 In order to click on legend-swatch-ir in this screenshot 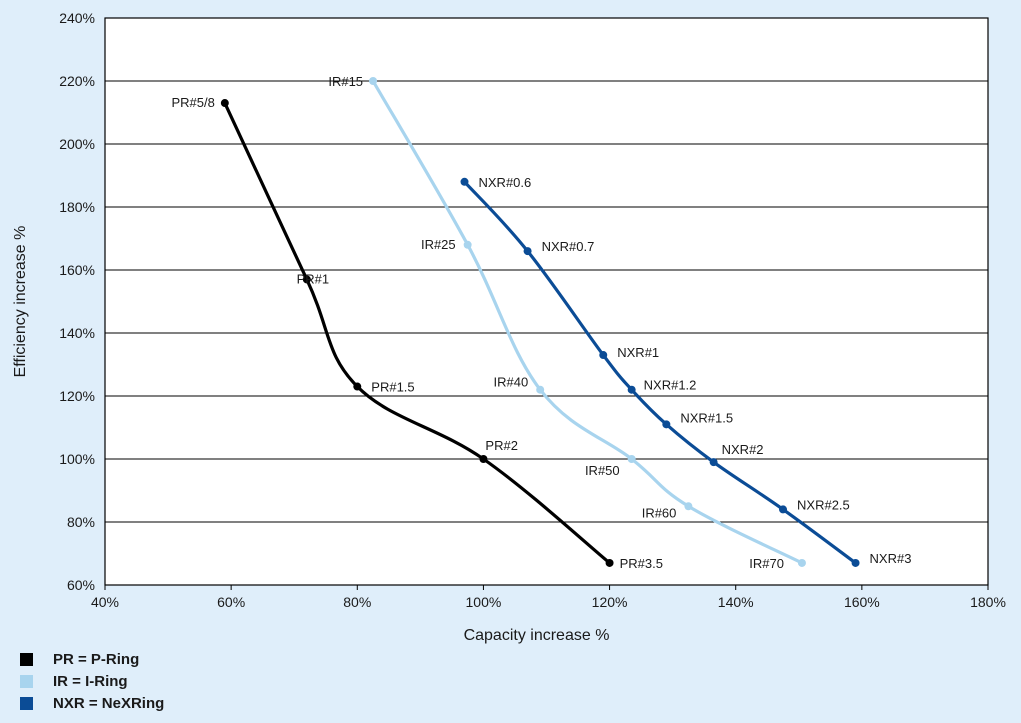, I will do `click(26, 681)`.